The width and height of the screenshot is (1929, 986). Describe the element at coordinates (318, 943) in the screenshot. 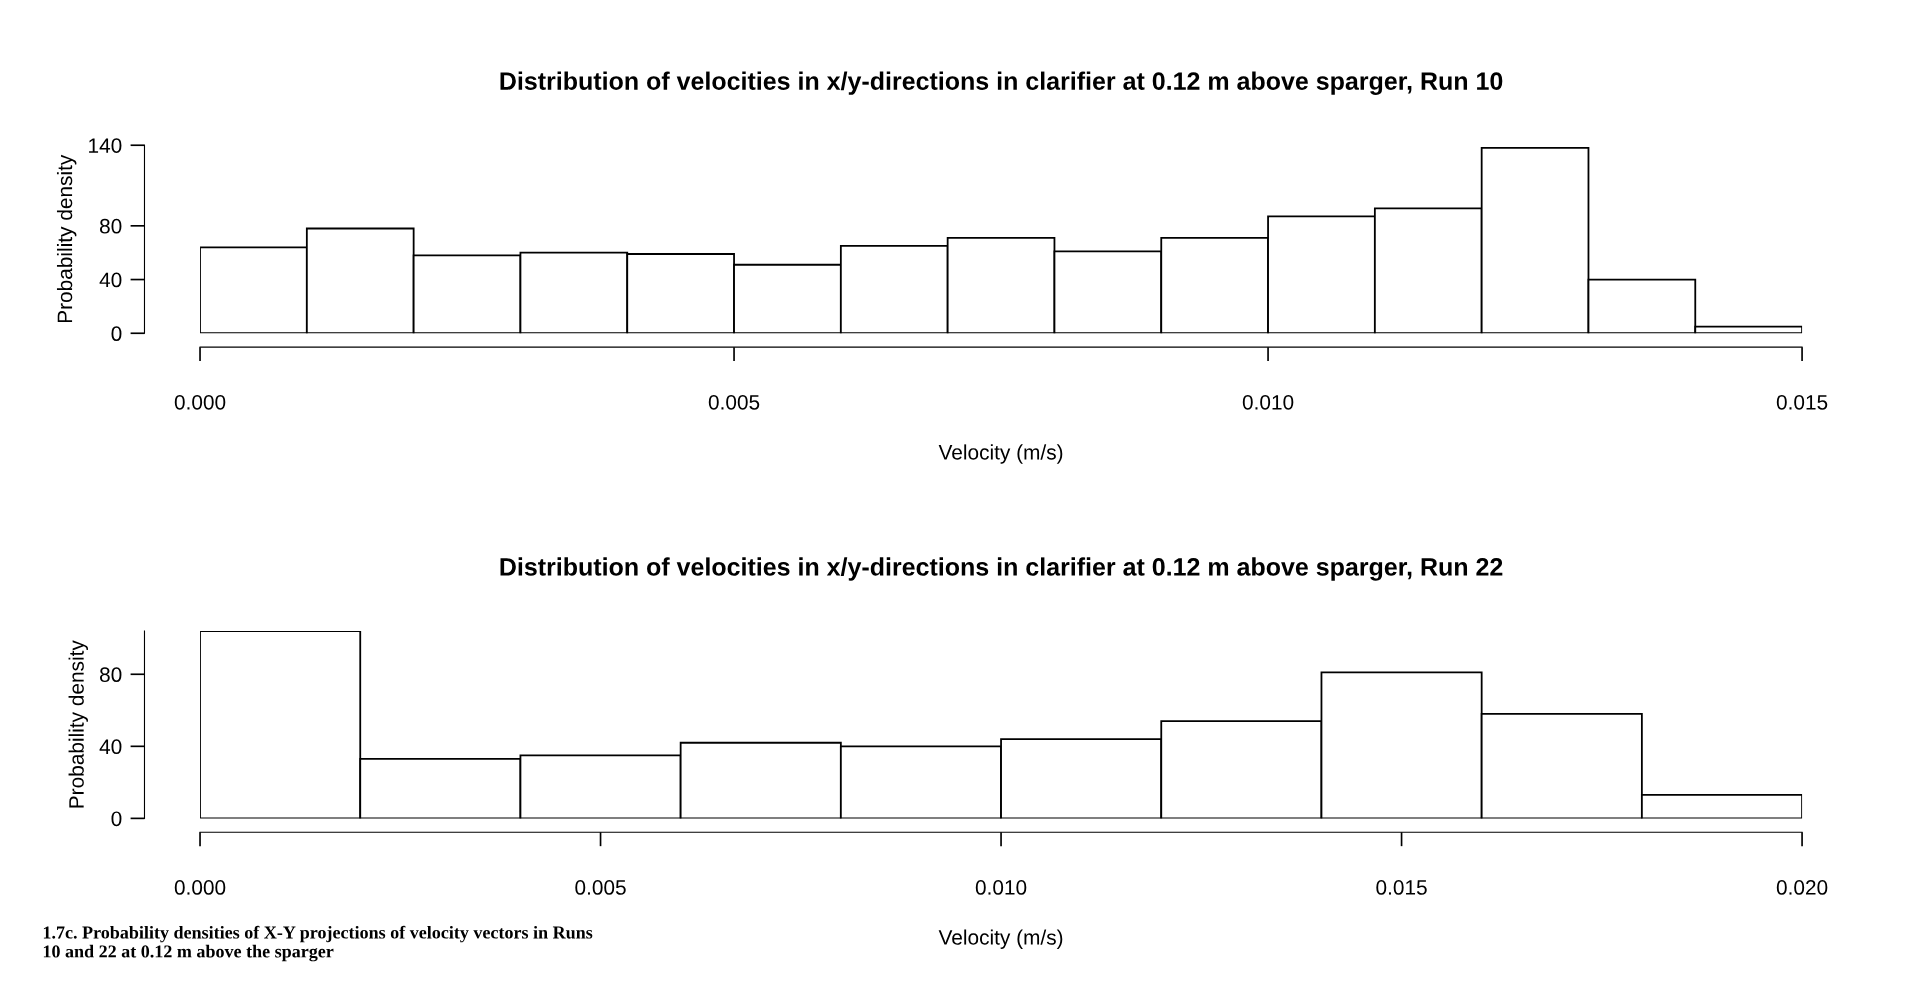

I see `text: 1.7c. Probability densities of X-Y projections of velocity vectors in Runs 10 and 22 at 0.12 m above the sparger` at that location.